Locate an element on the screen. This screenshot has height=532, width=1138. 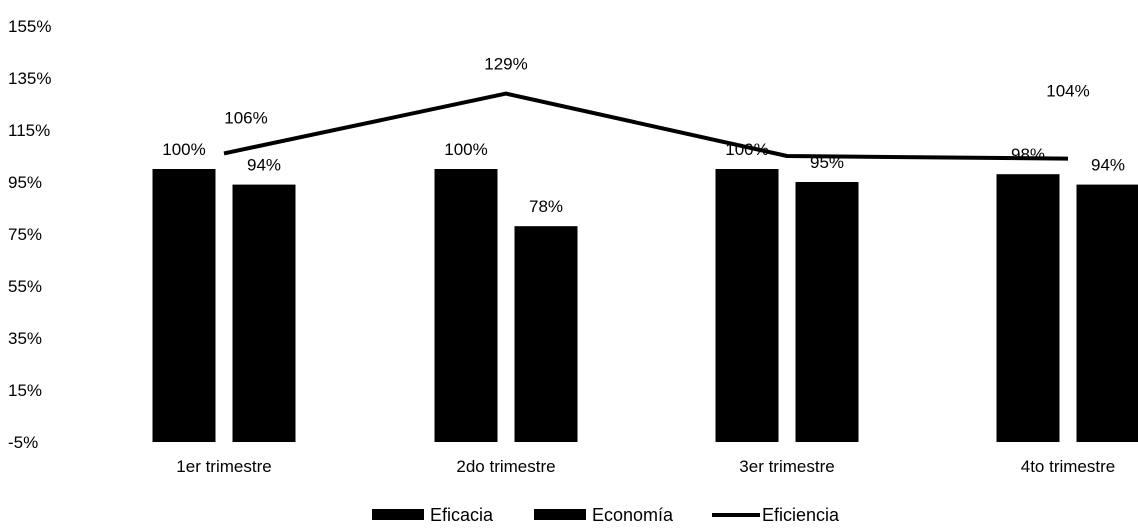
legend: Eficacia Economía Eficiencia is located at coordinates (606, 515).